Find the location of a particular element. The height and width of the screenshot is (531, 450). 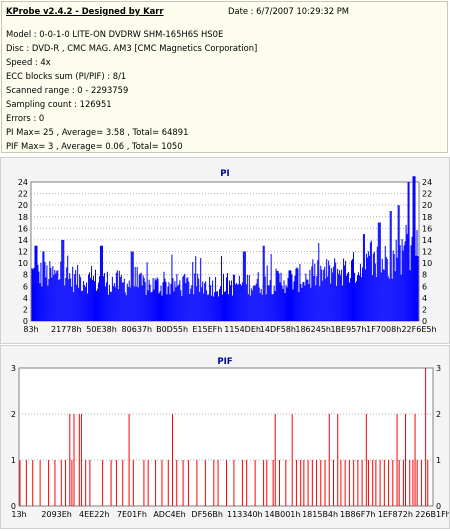

y-tick-label-left: 14 is located at coordinates (23, 240).